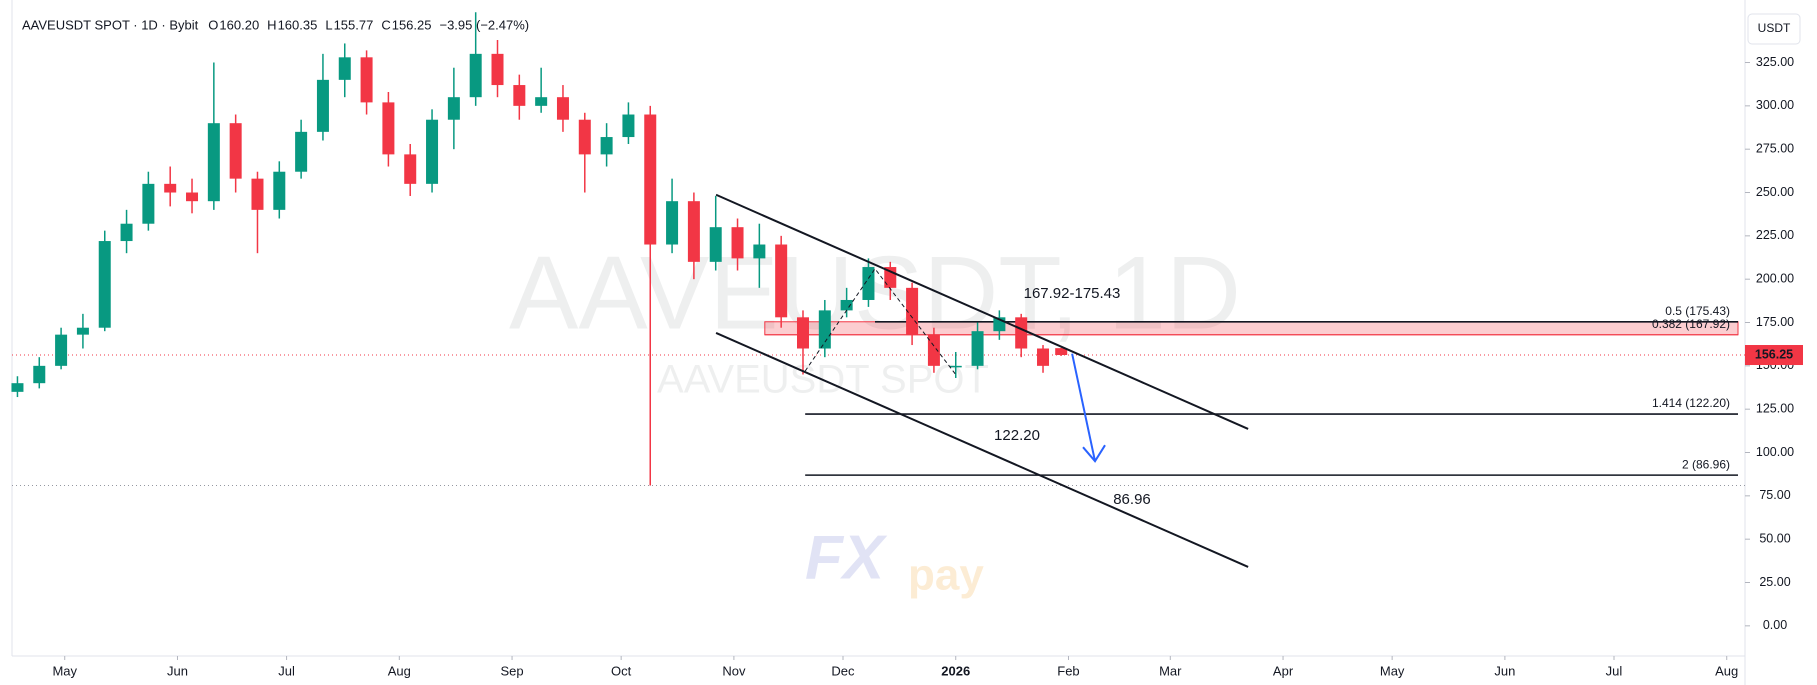 The width and height of the screenshot is (1817, 685). What do you see at coordinates (1283, 670) in the screenshot?
I see `x-tick-label: Apr` at bounding box center [1283, 670].